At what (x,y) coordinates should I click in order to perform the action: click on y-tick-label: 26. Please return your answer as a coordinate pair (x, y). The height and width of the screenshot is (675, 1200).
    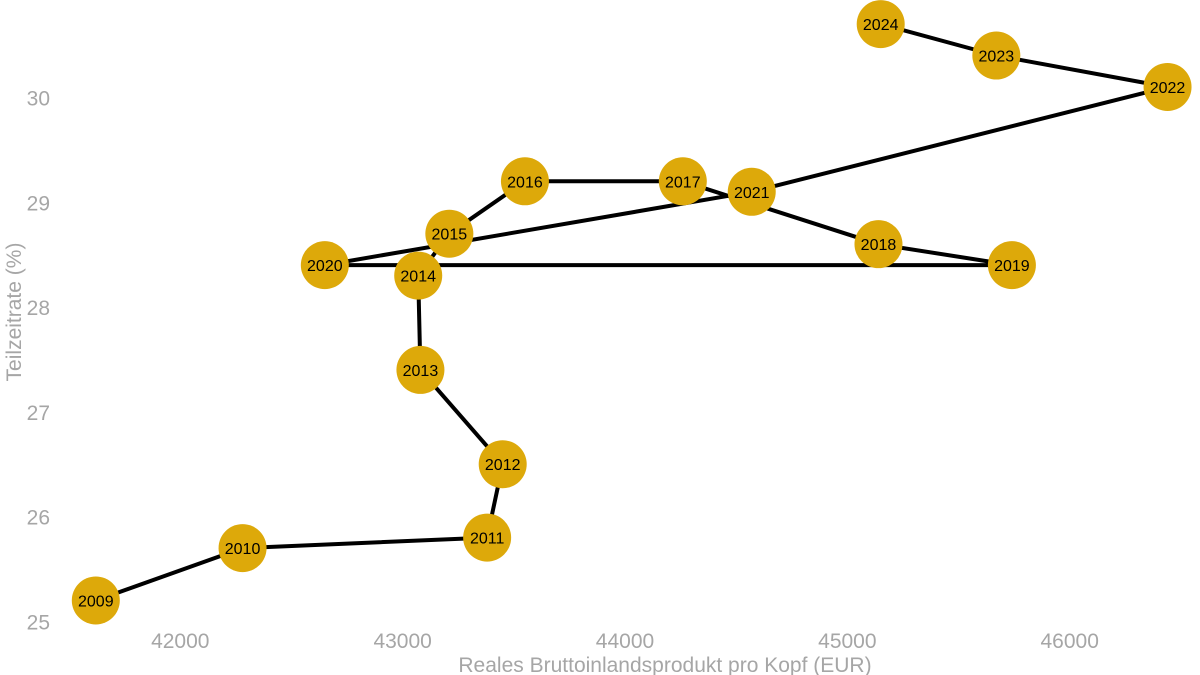
    Looking at the image, I should click on (38, 518).